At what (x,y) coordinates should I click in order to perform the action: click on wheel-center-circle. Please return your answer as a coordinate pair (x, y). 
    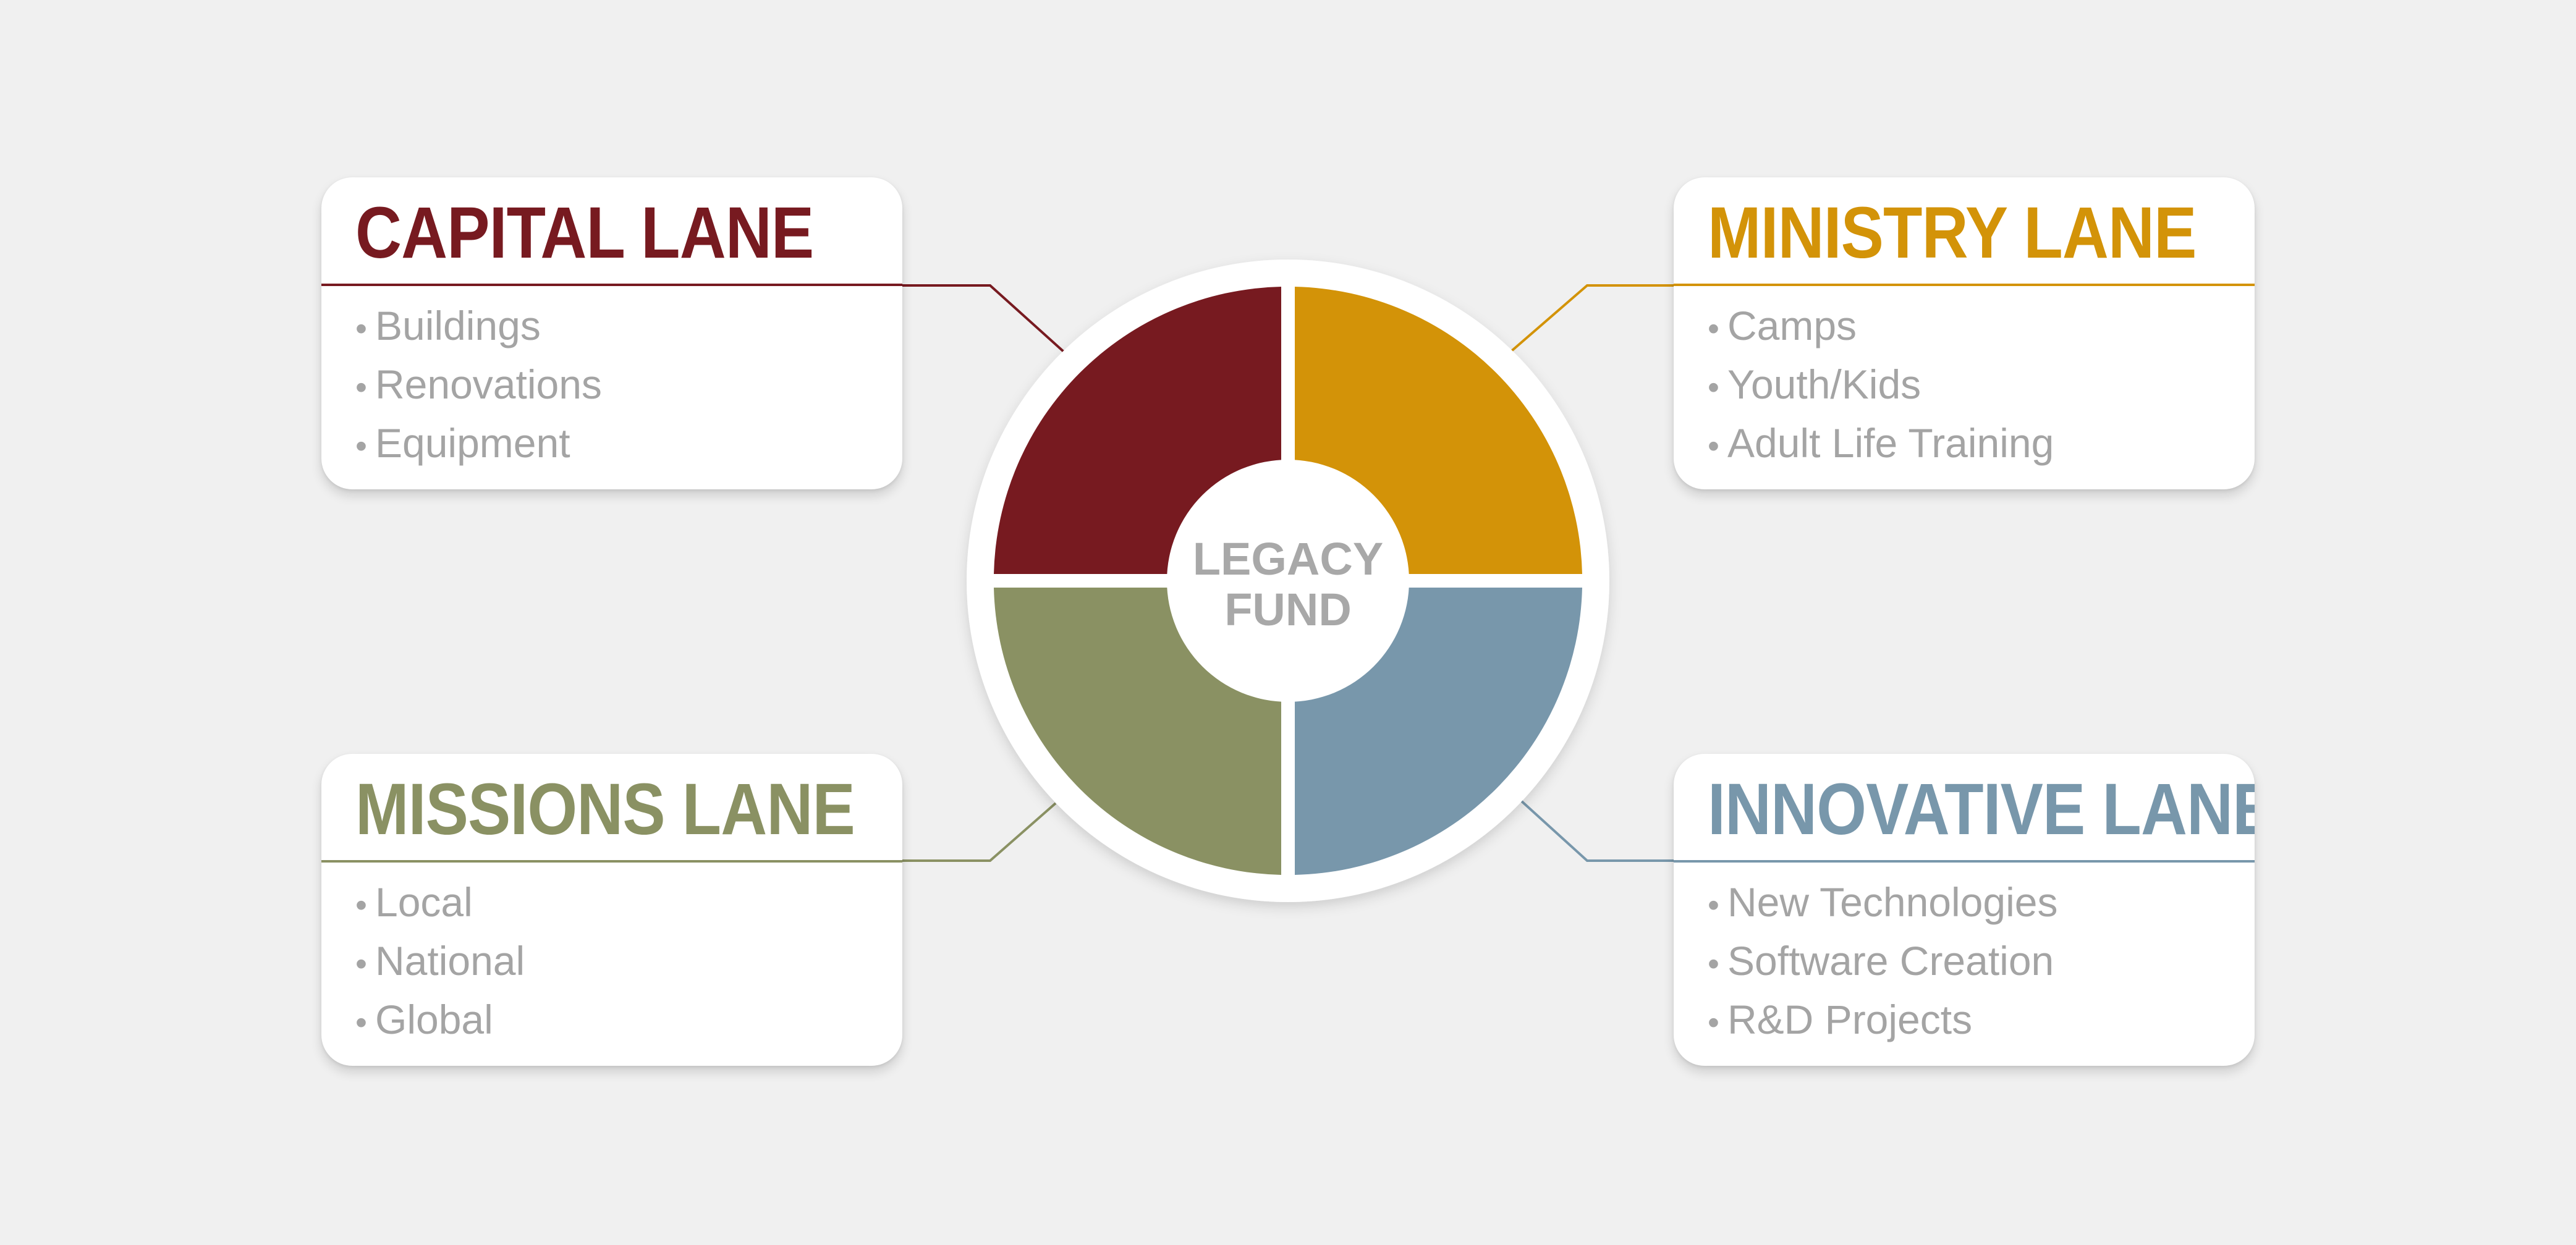
    Looking at the image, I should click on (1288, 581).